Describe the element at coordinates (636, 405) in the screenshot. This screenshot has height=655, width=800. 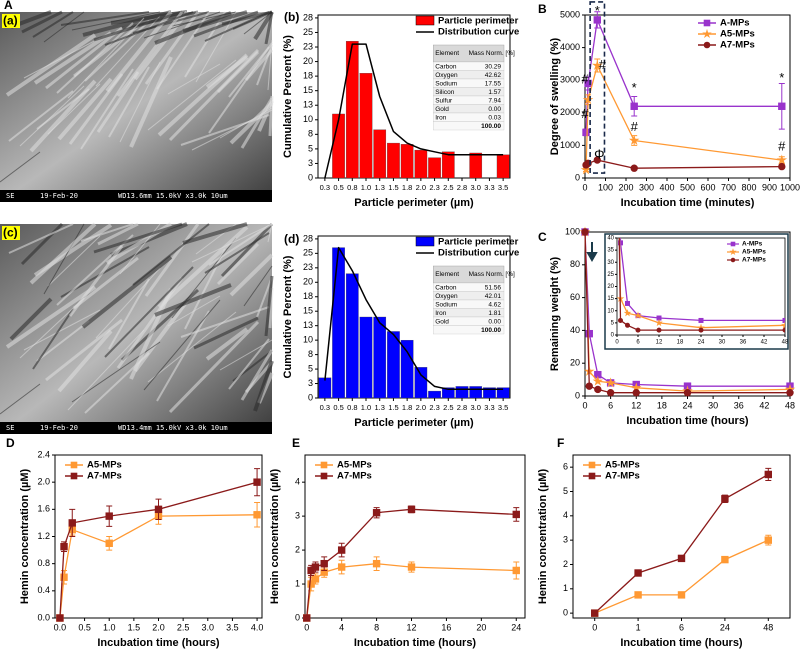
I see `x-tick-label: 12` at that location.